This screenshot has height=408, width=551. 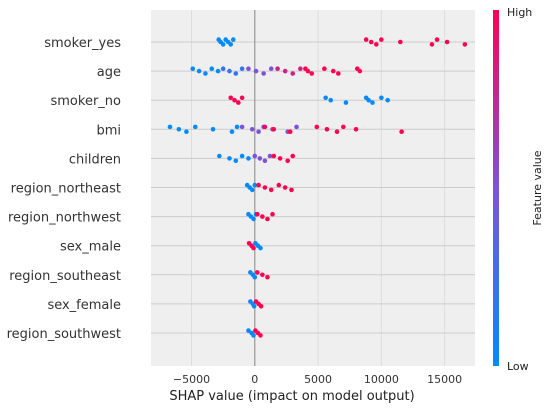 What do you see at coordinates (95, 159) in the screenshot?
I see `feature-label: children` at bounding box center [95, 159].